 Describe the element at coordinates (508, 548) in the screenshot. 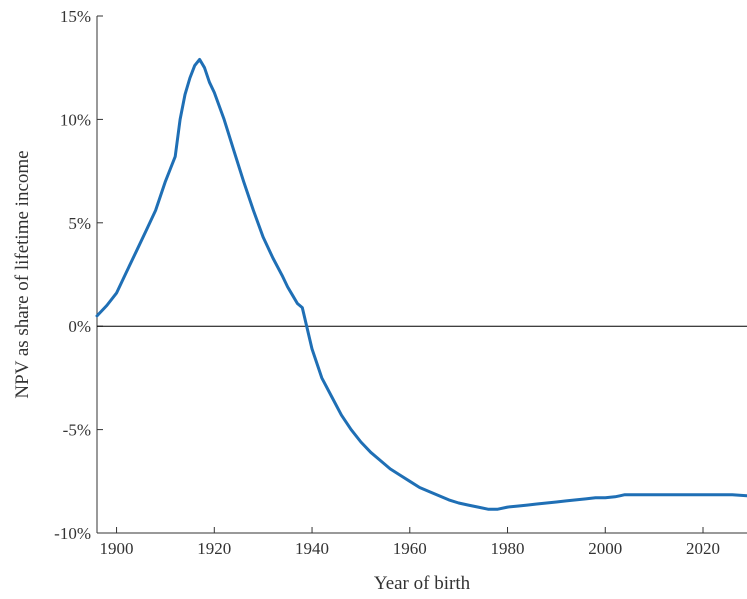

I see `x-tick-label: 1980` at that location.